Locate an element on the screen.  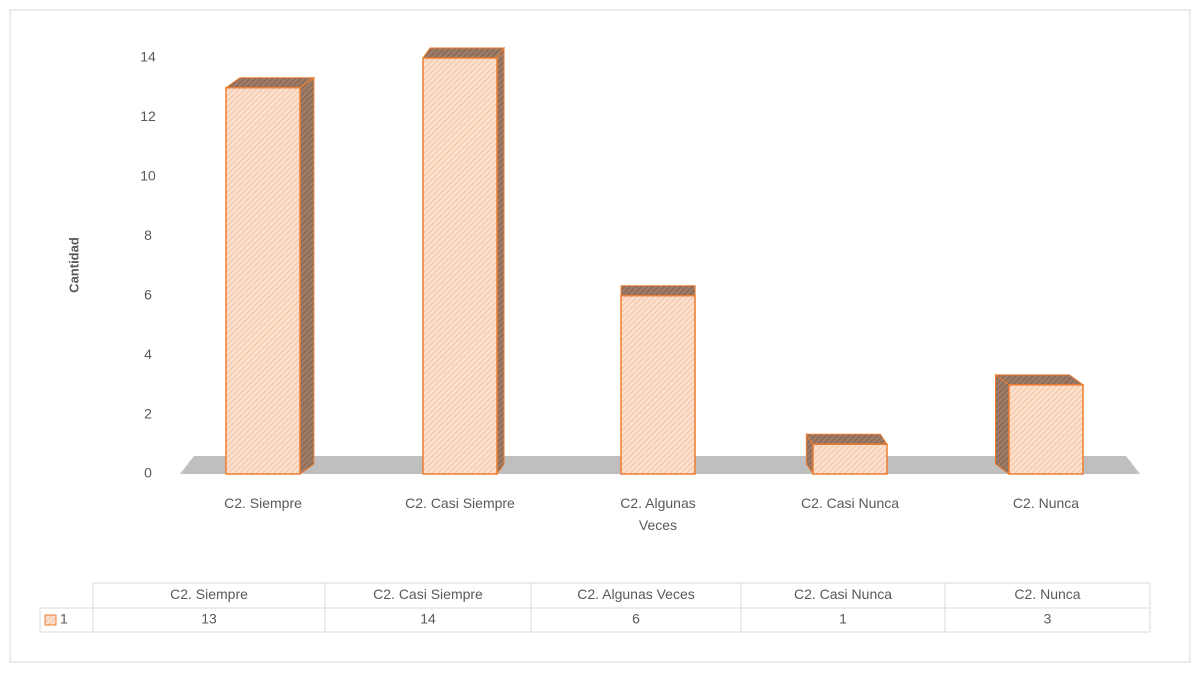
x-tick-label-box: C2. Siempre is located at coordinates (263, 517).